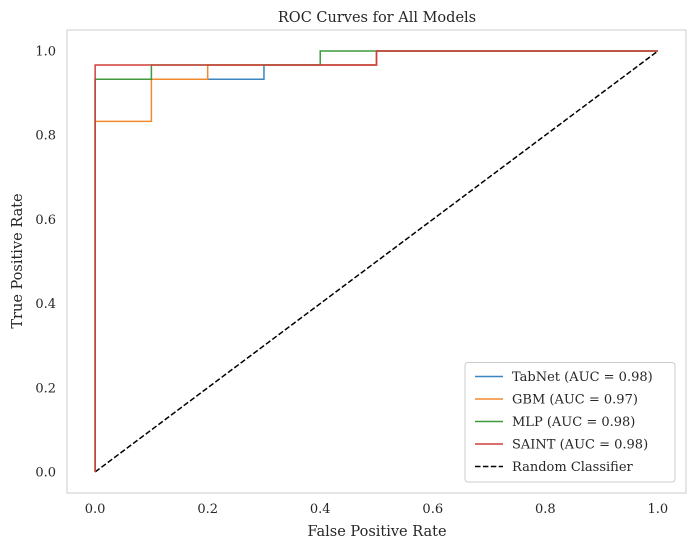 The image size is (697, 551). I want to click on chart-title: ROC Curves for All Models, so click(377, 18).